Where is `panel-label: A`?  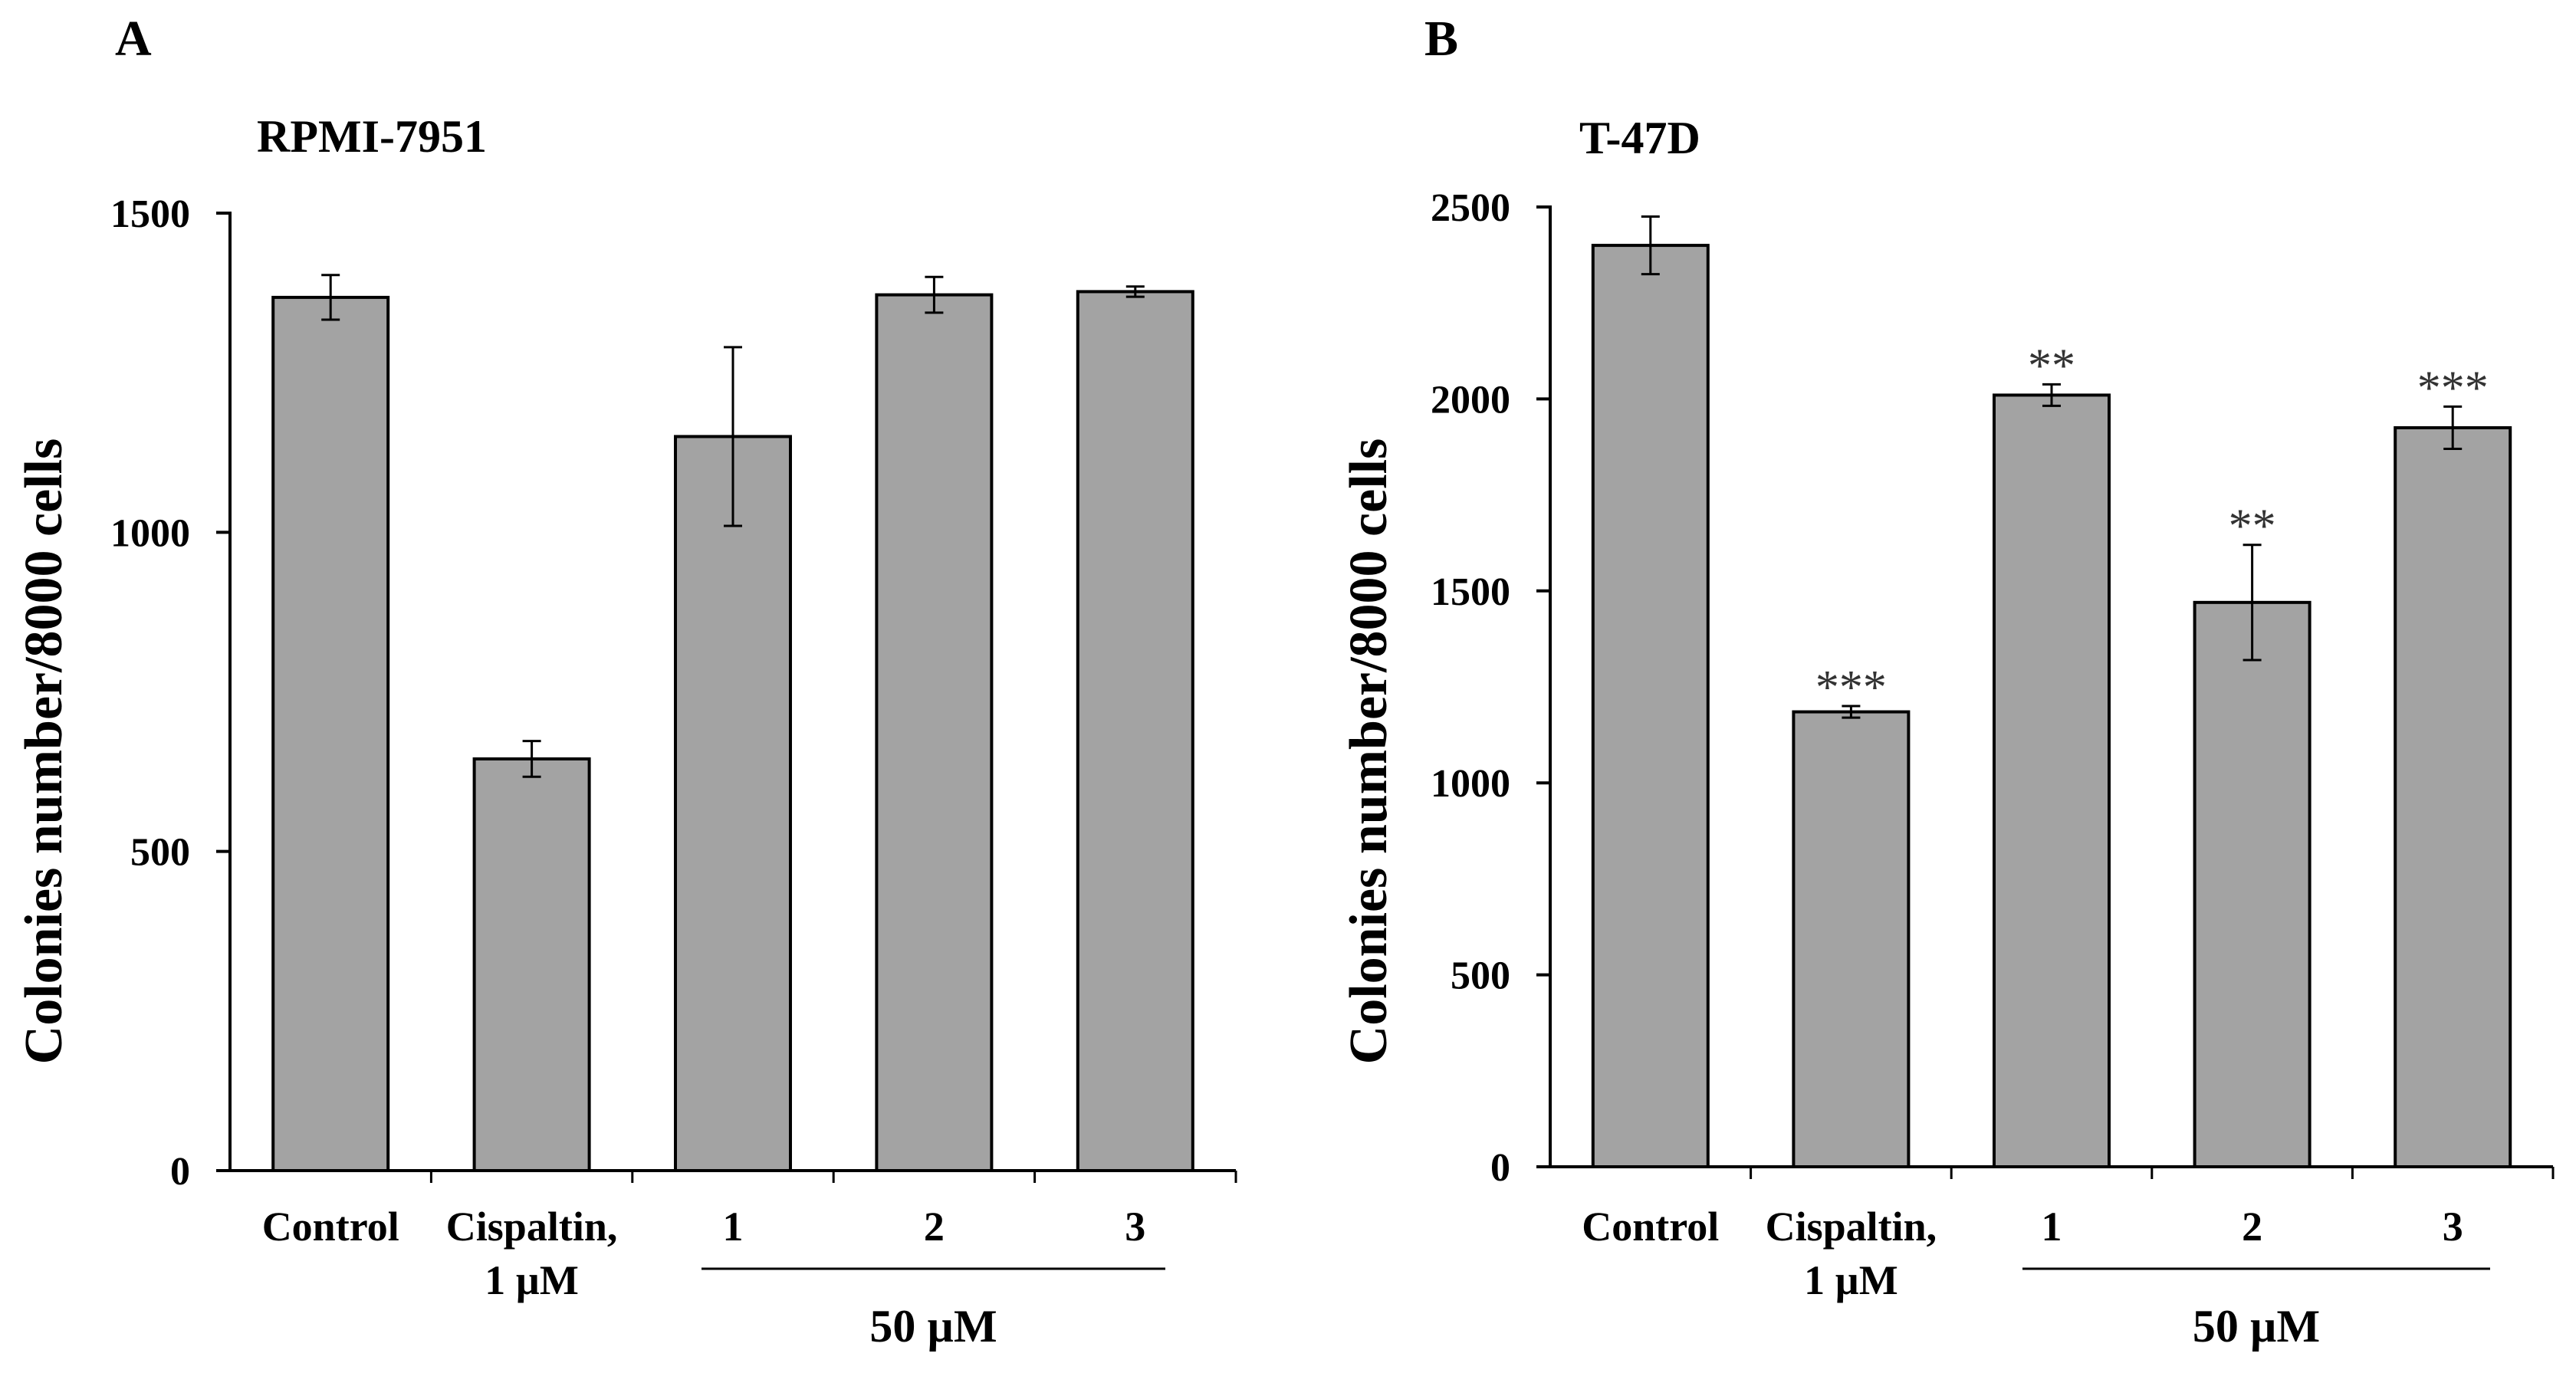
panel-label: A is located at coordinates (133, 39).